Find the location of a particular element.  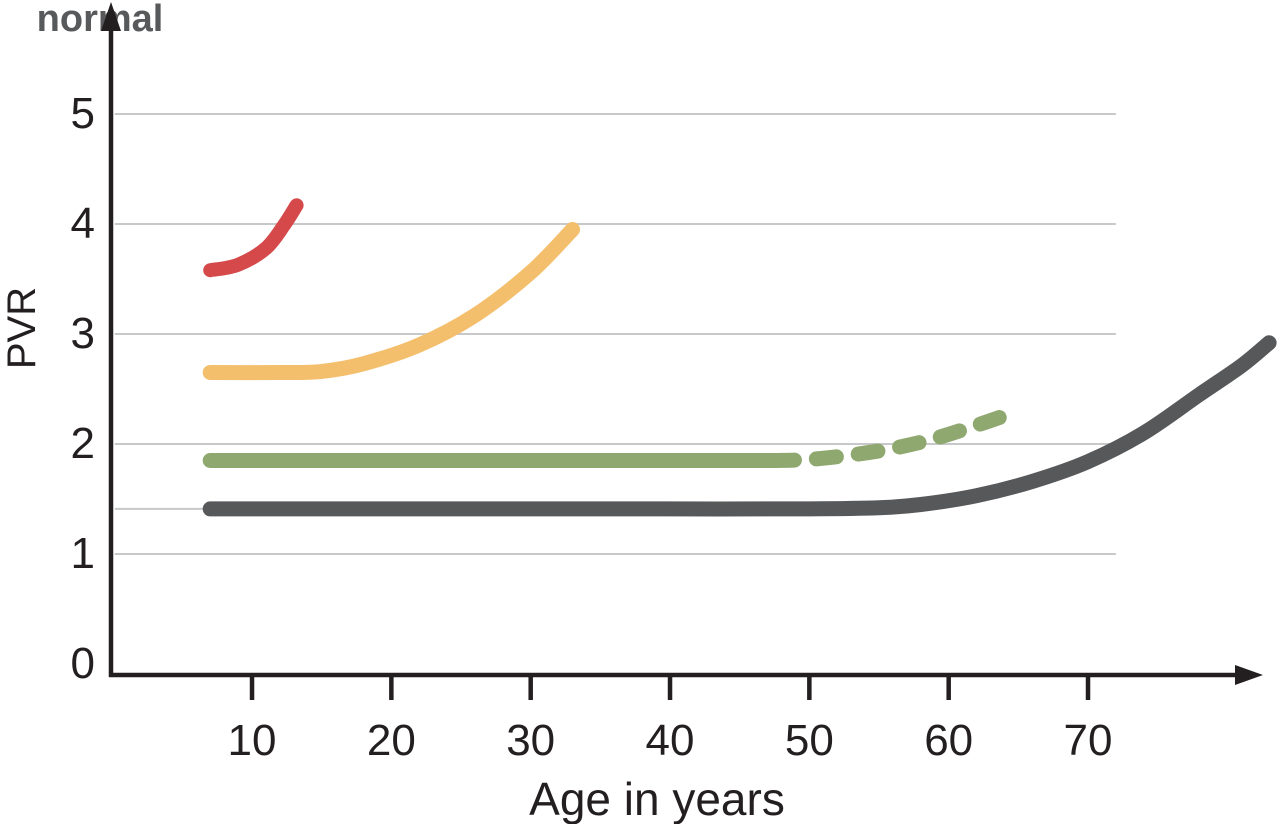

x-tick-label: 20 is located at coordinates (391, 740).